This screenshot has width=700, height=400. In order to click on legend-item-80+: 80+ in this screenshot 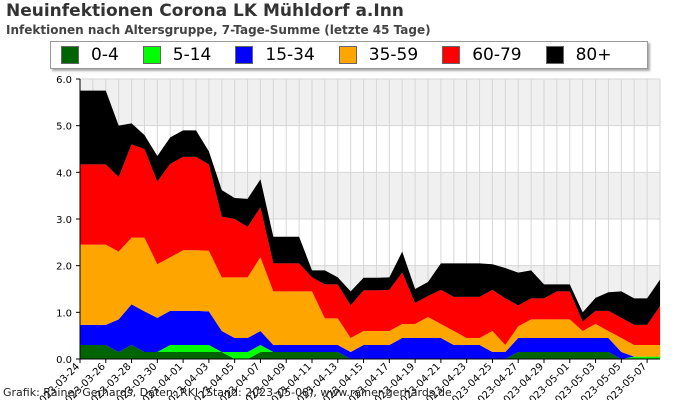, I will do `click(578, 55)`.